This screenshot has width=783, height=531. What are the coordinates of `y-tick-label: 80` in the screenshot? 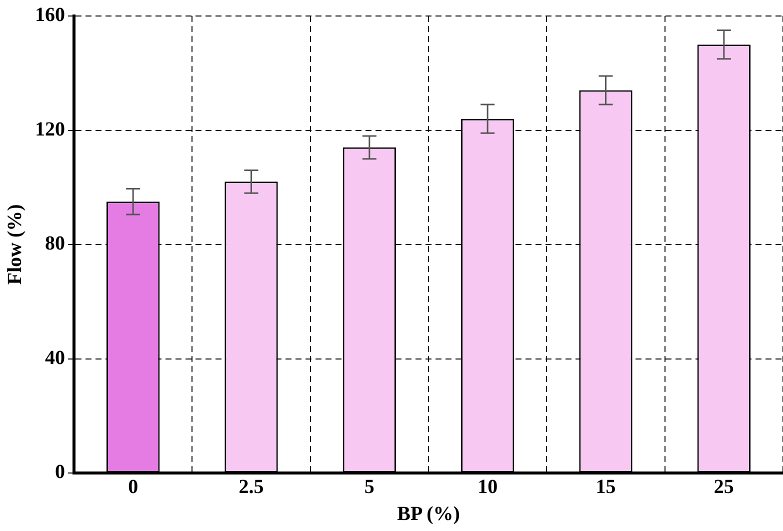 It's located at (55, 243).